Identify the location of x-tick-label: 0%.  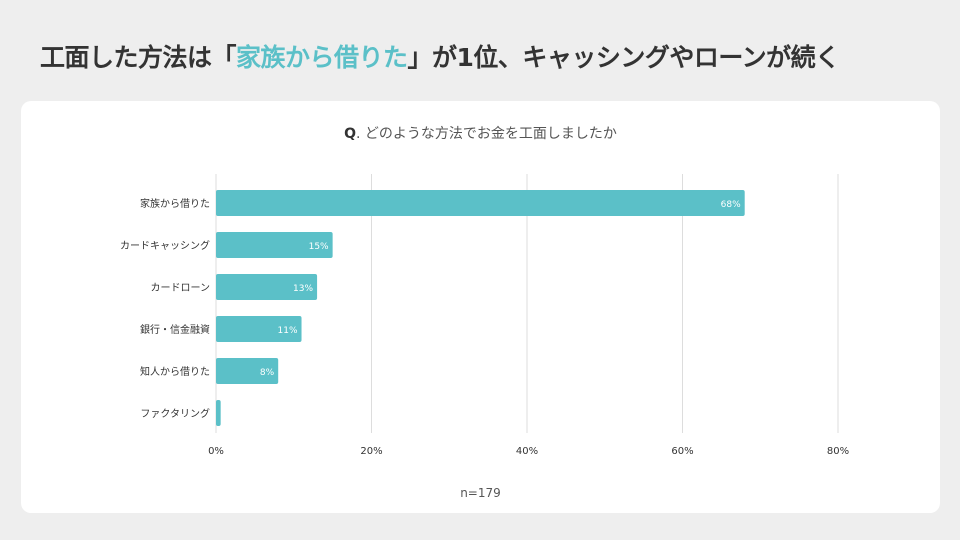
(216, 451).